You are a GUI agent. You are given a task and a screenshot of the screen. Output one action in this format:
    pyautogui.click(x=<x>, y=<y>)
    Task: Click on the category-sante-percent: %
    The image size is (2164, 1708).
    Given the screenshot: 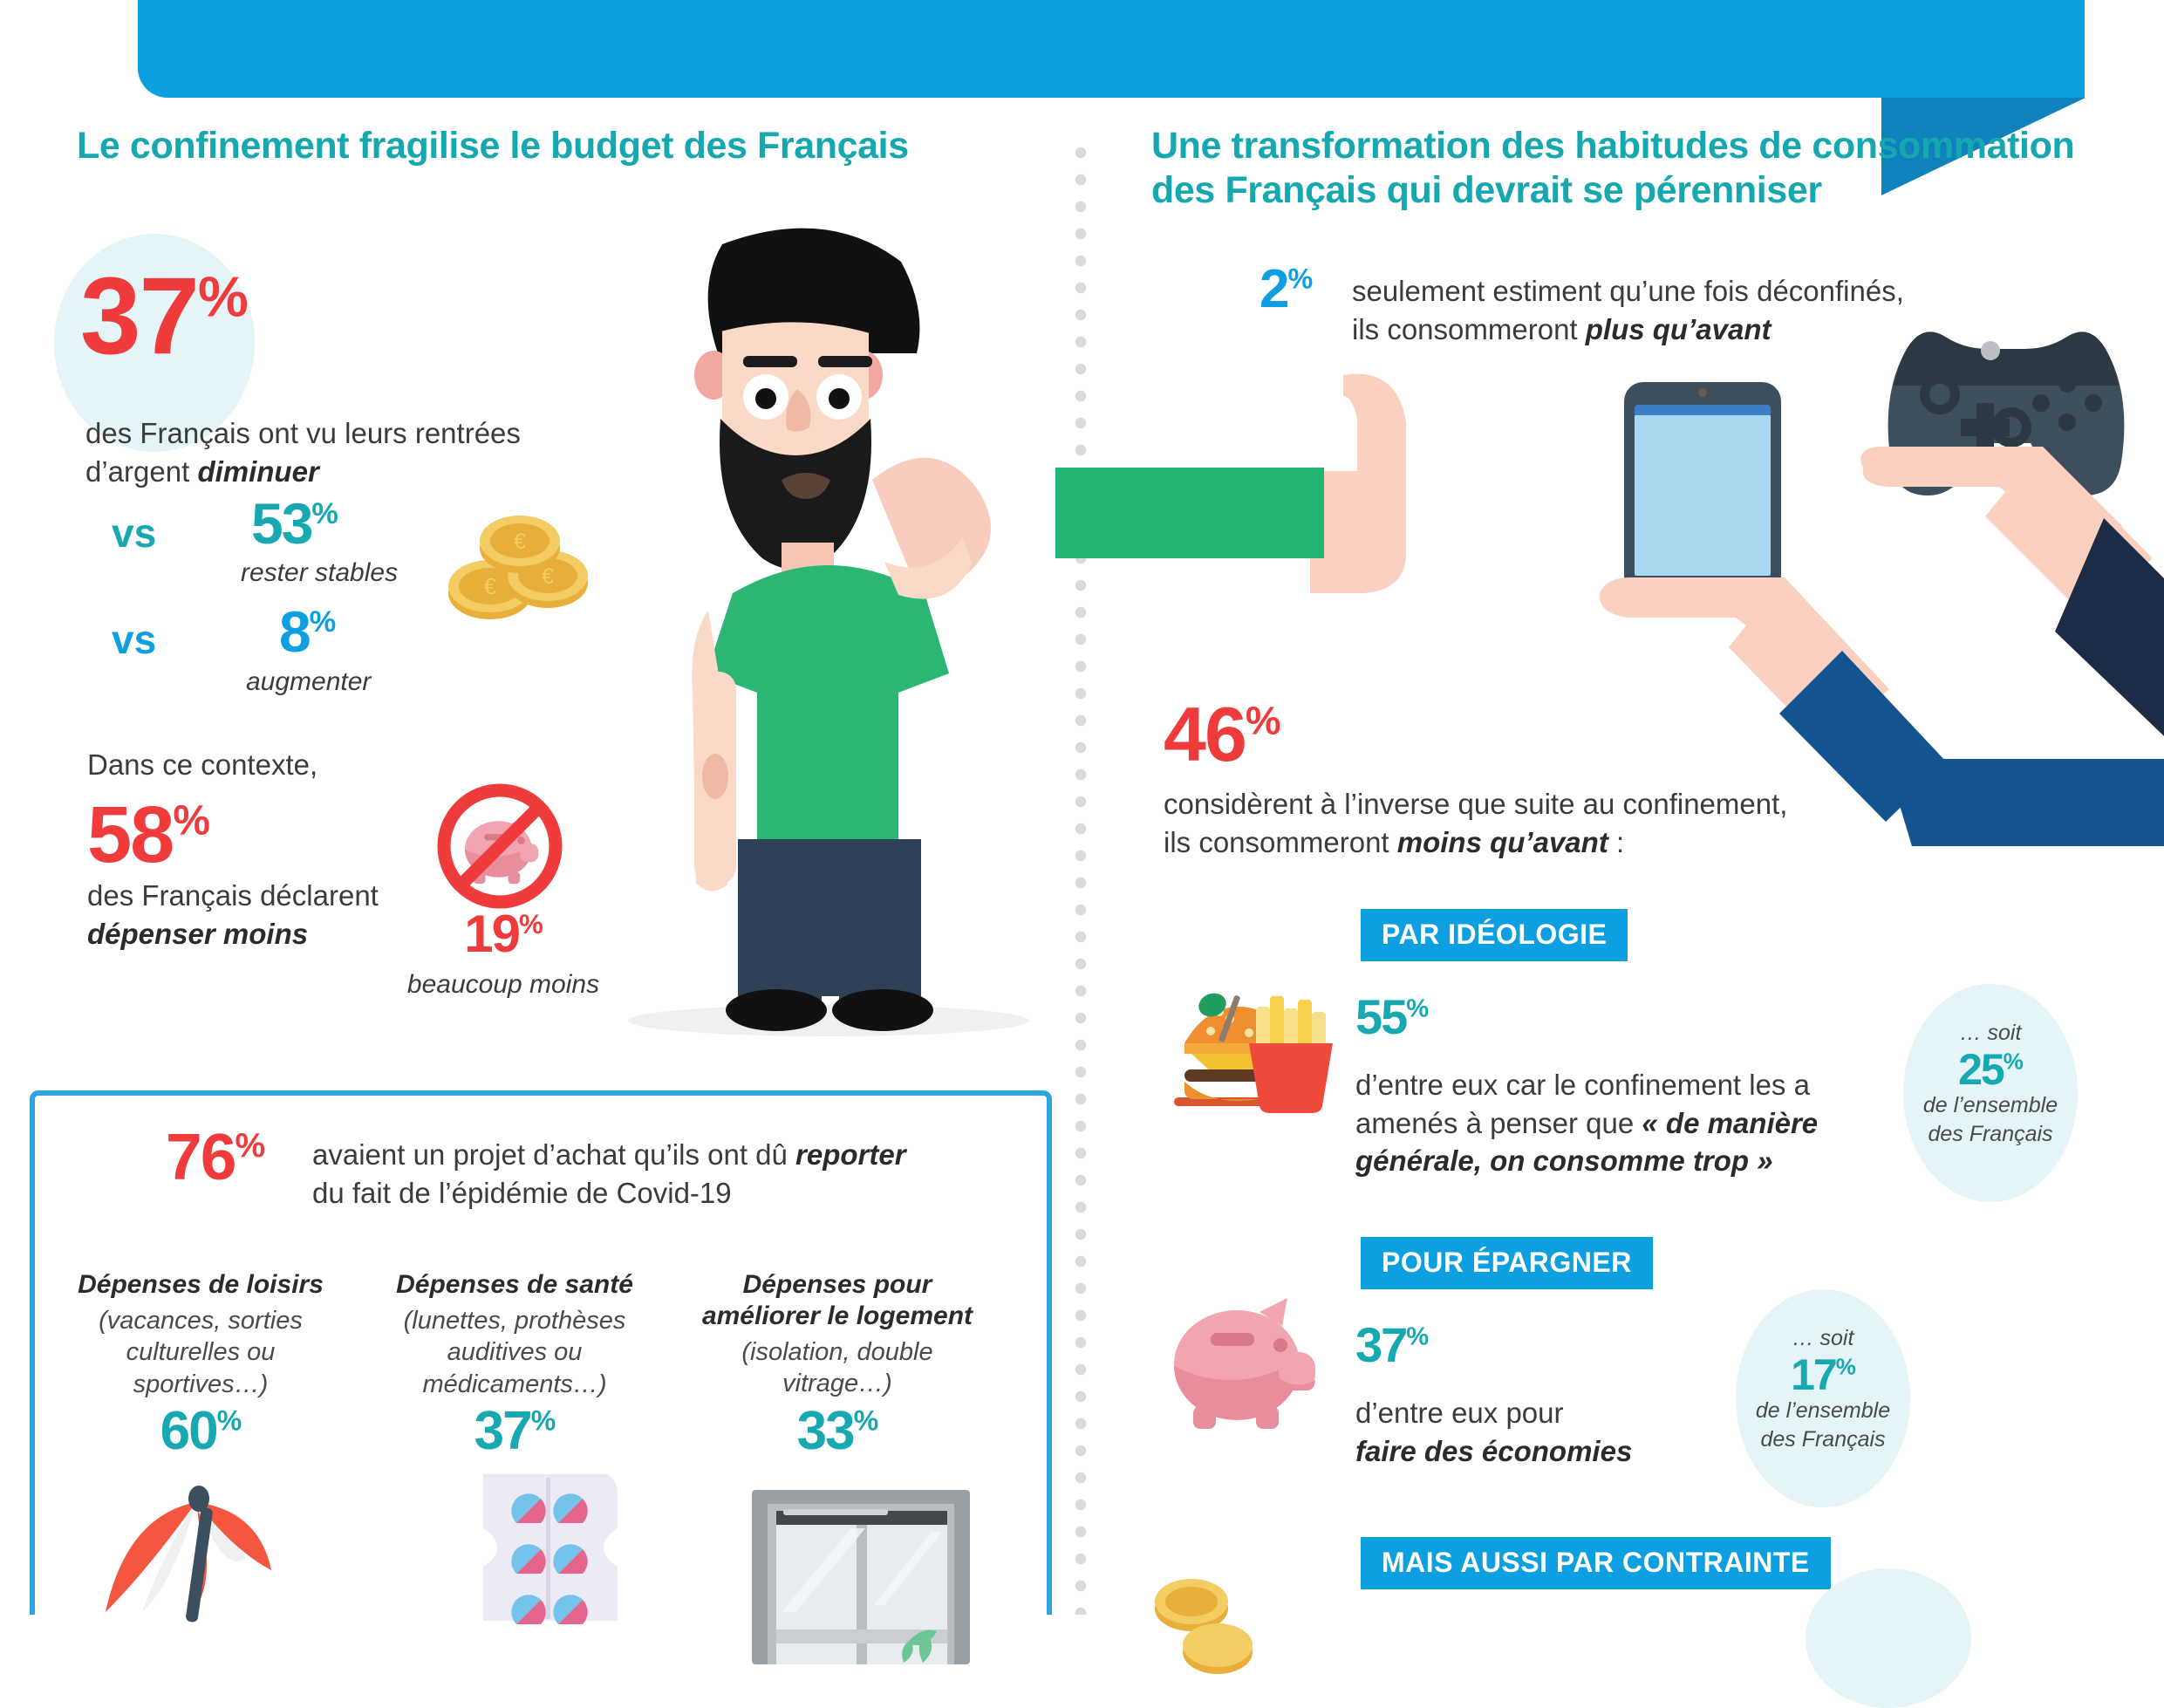 What is the action you would take?
    pyautogui.click(x=543, y=1420)
    